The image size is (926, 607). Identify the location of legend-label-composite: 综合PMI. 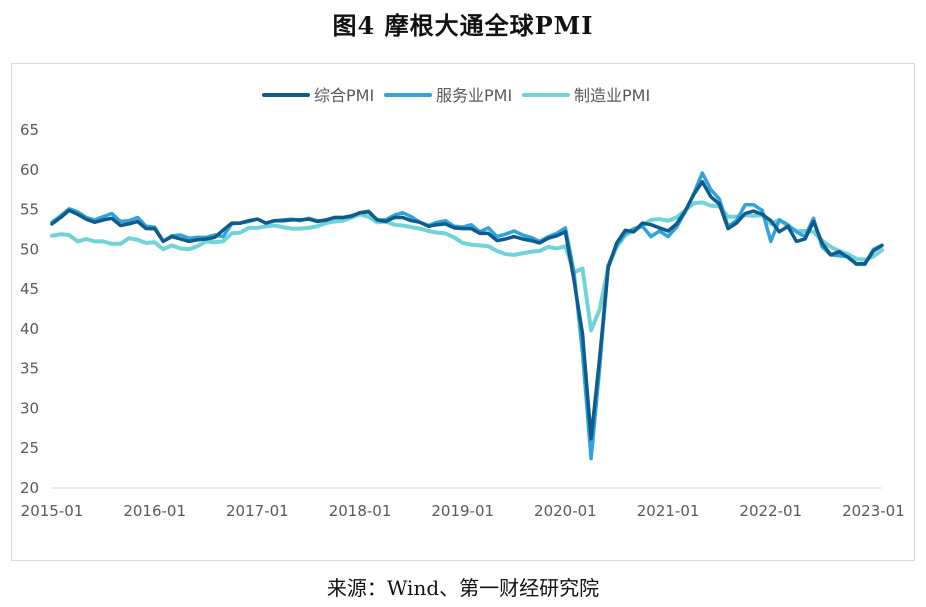
(344, 95).